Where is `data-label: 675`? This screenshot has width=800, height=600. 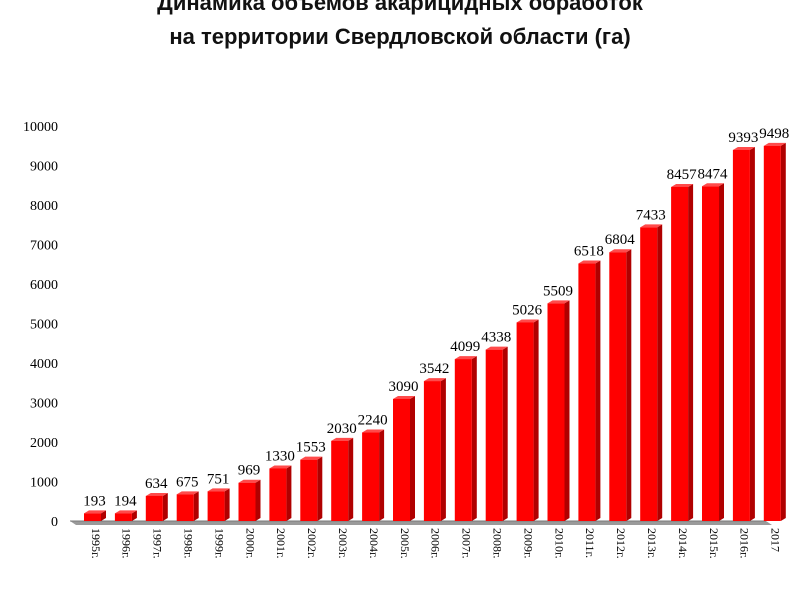
data-label: 675 is located at coordinates (187, 482).